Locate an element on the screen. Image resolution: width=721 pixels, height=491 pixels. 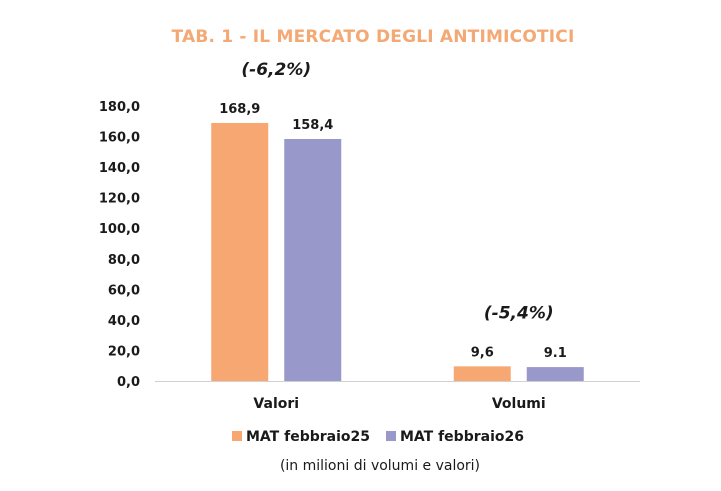
change-annotation: (-5,4%) is located at coordinates (519, 313).